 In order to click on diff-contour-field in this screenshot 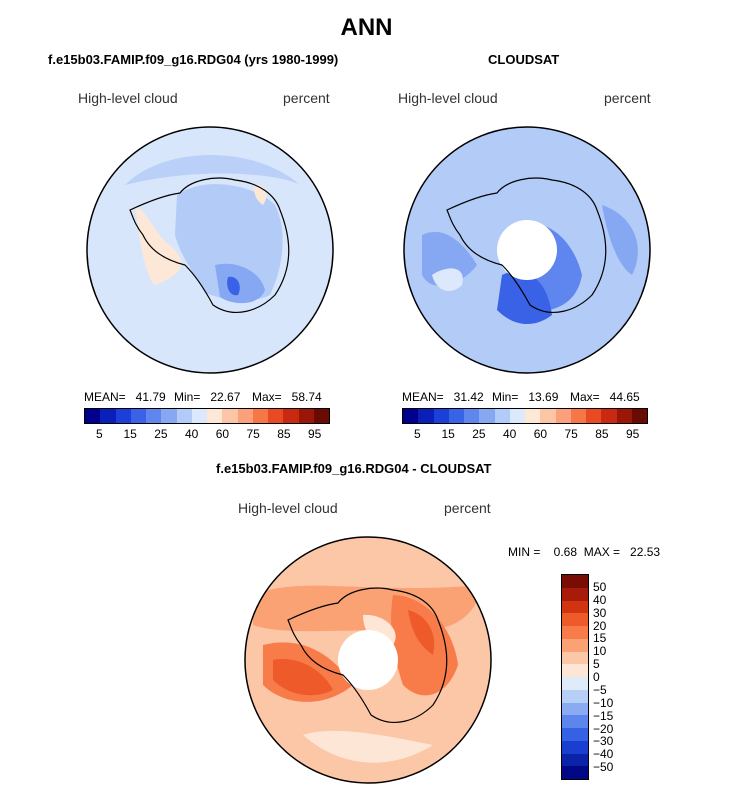, I will do `click(368, 660)`.